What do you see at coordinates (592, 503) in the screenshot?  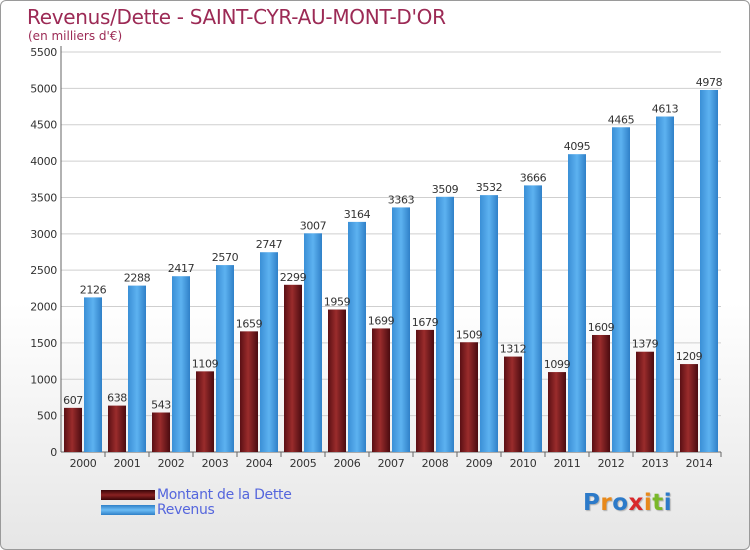 I see `logo-letter: P` at bounding box center [592, 503].